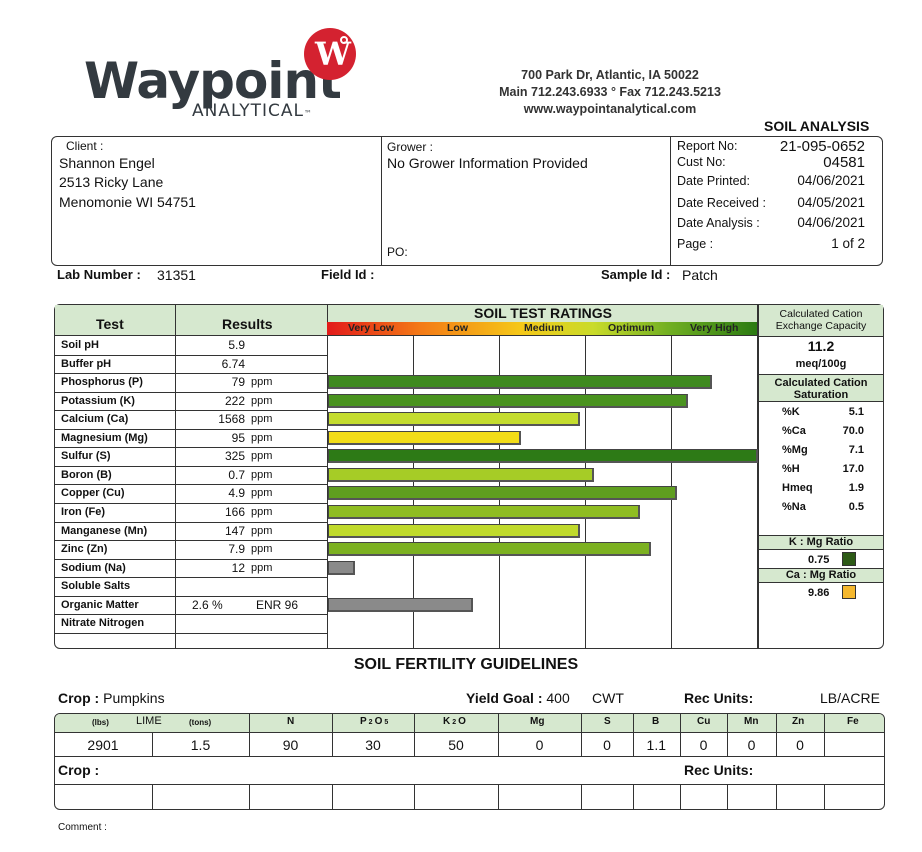  What do you see at coordinates (704, 721) in the screenshot?
I see `g-header: Cu` at bounding box center [704, 721].